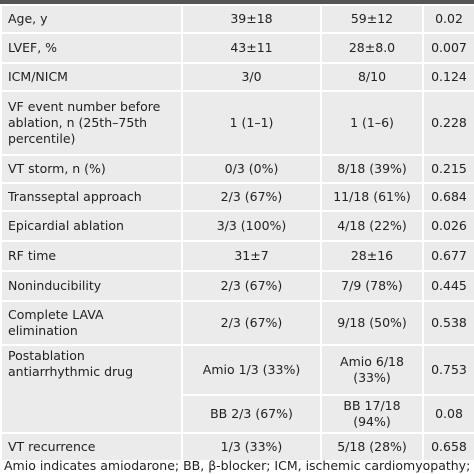  What do you see at coordinates (448, 414) in the screenshot?
I see `cell: 0.08` at bounding box center [448, 414].